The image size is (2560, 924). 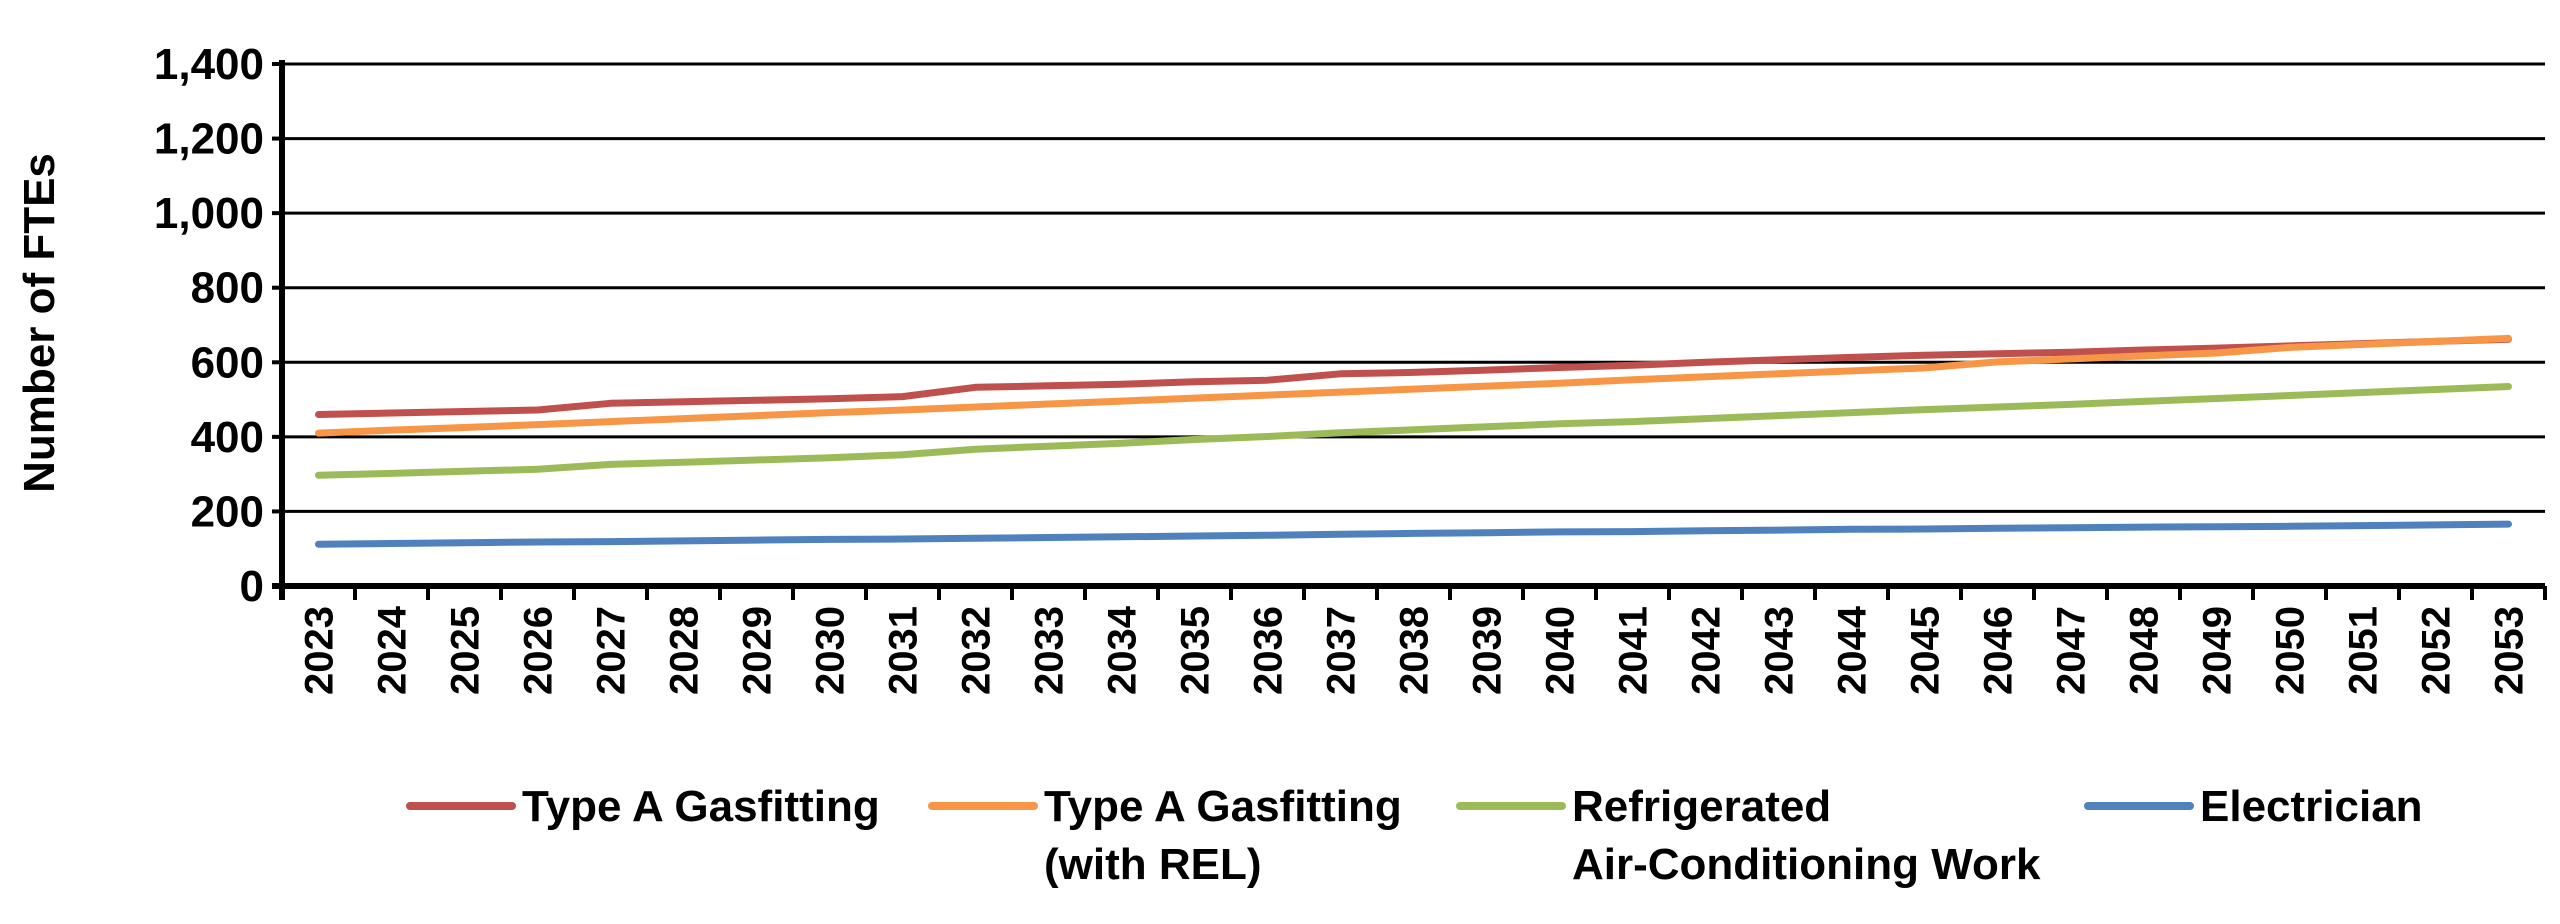 What do you see at coordinates (227, 362) in the screenshot?
I see `y-tick-label: 600` at bounding box center [227, 362].